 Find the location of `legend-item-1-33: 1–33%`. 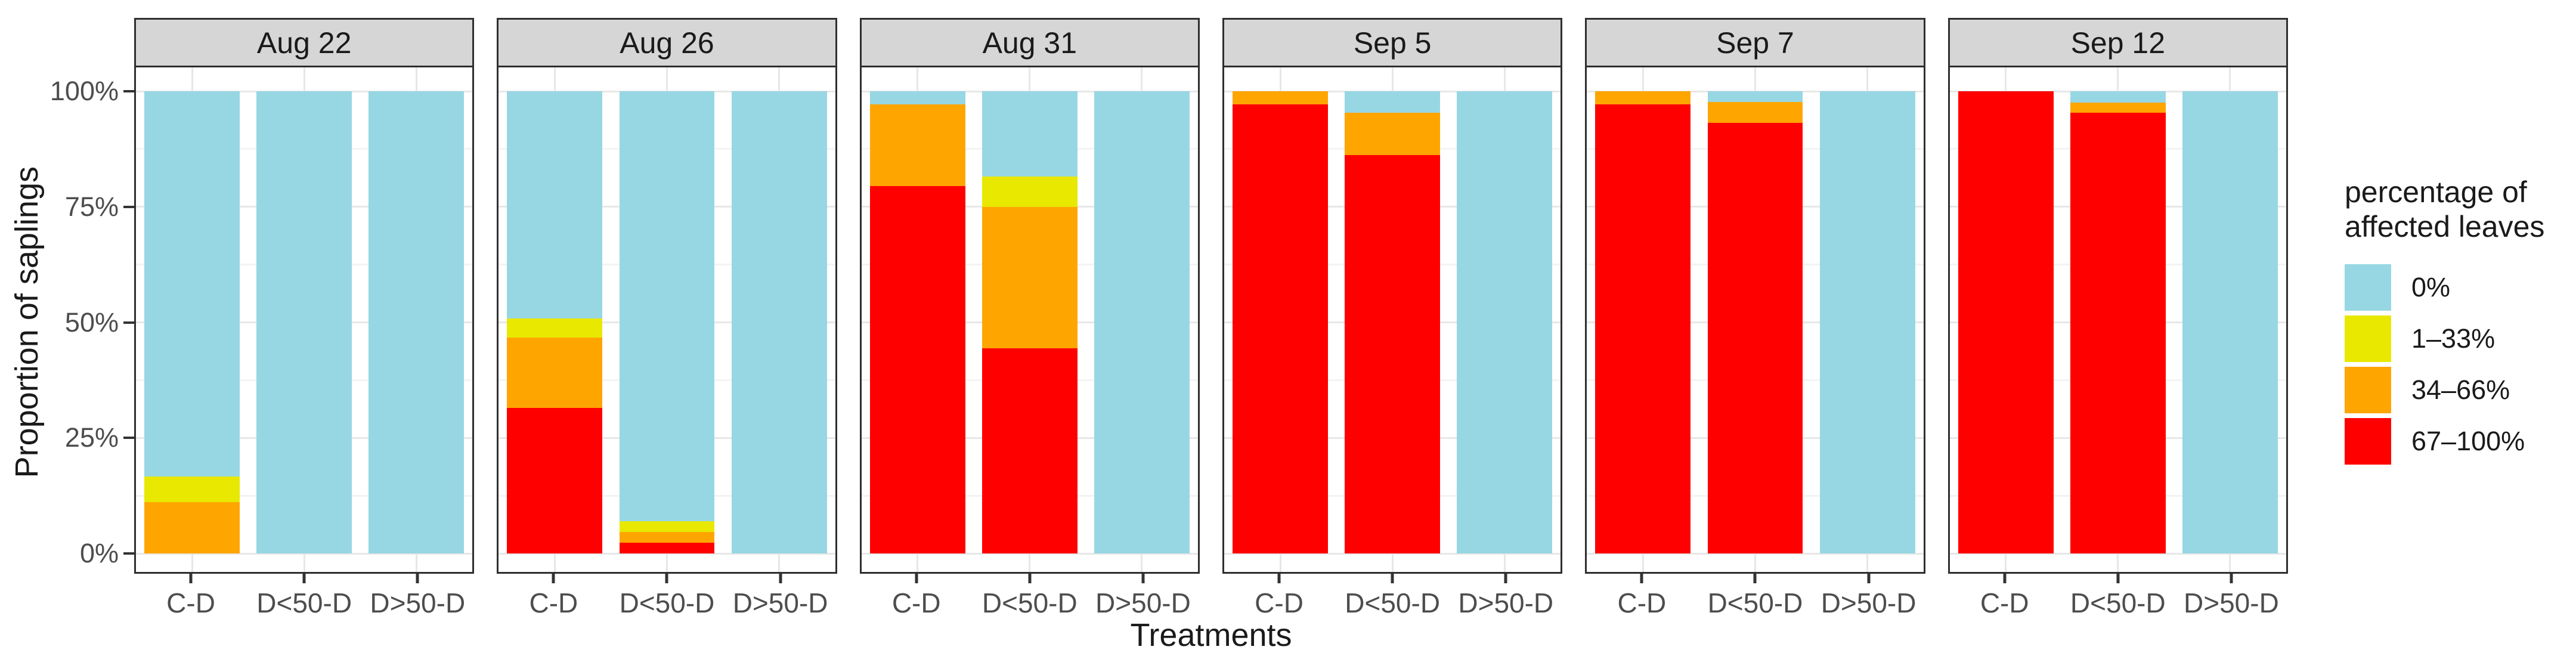

legend-item-1-33: 1–33% is located at coordinates (2460, 338).